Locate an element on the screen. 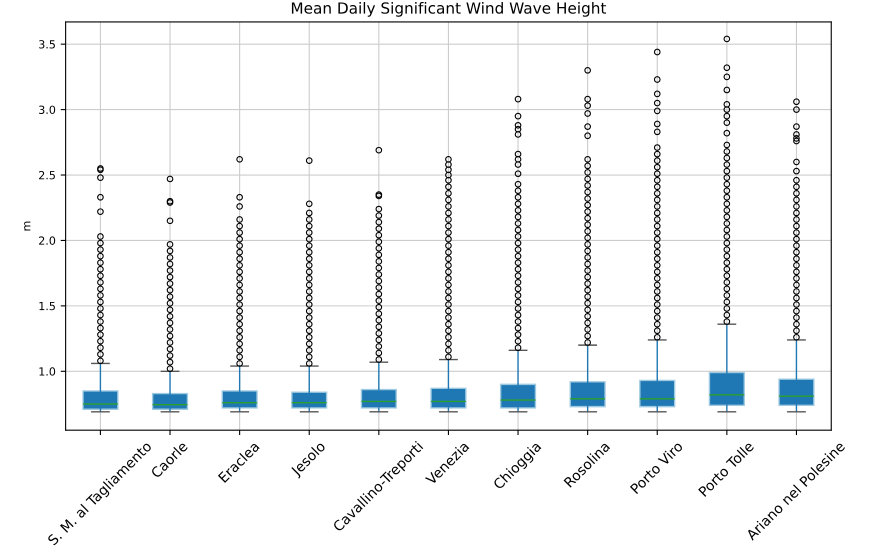 This screenshot has height=548, width=875. y-tick-label: 2.5 is located at coordinates (47, 175).